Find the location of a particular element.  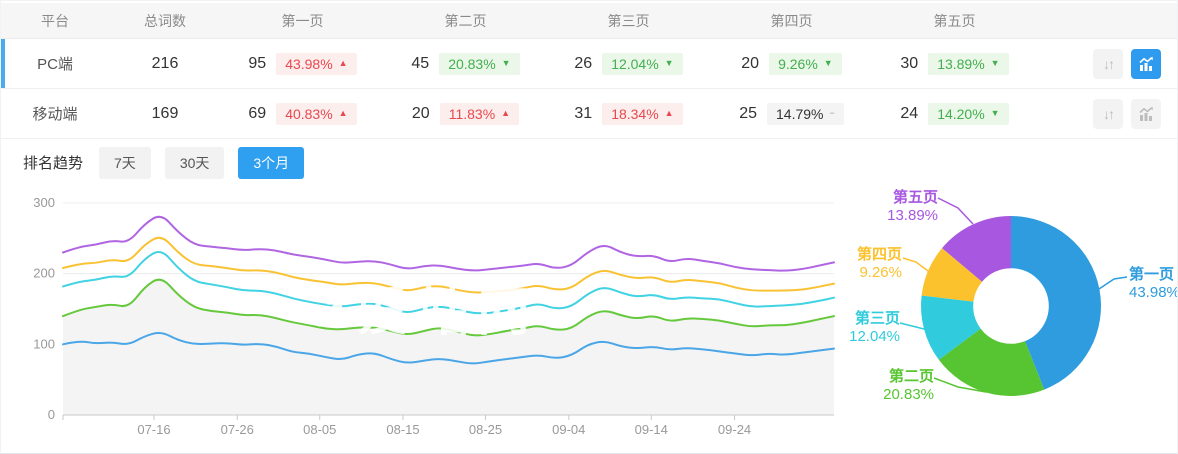

page2-count: 45 is located at coordinates (420, 63).